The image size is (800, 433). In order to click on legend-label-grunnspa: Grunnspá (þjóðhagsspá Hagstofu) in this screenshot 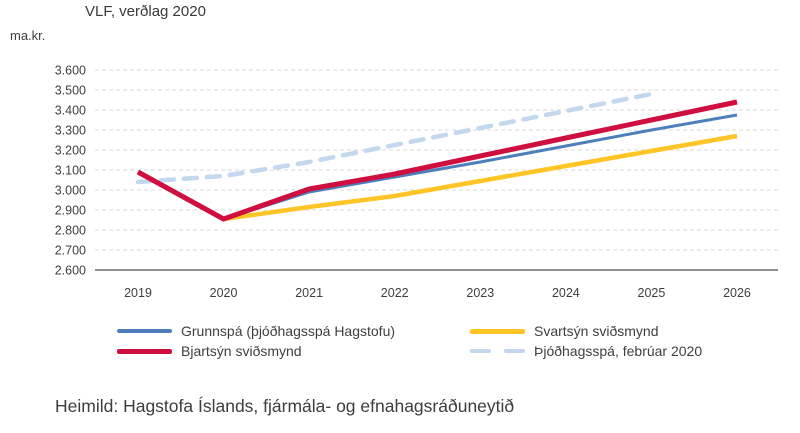, I will do `click(288, 331)`.